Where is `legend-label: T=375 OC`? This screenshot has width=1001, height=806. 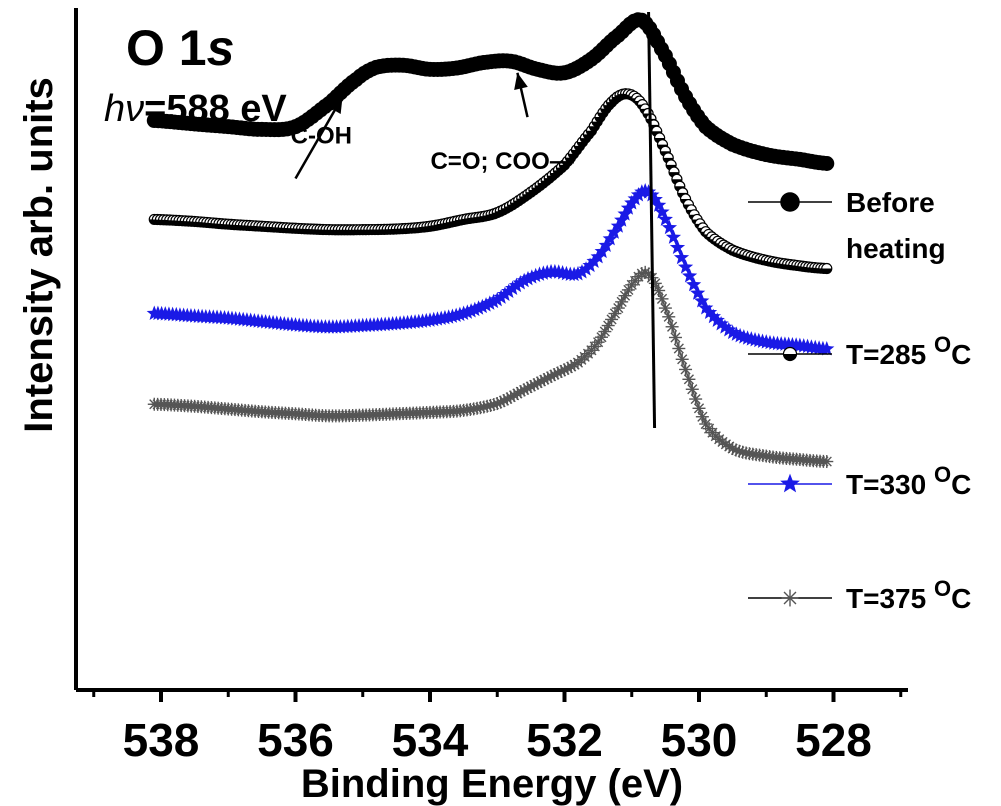 legend-label: T=375 OC is located at coordinates (908, 595).